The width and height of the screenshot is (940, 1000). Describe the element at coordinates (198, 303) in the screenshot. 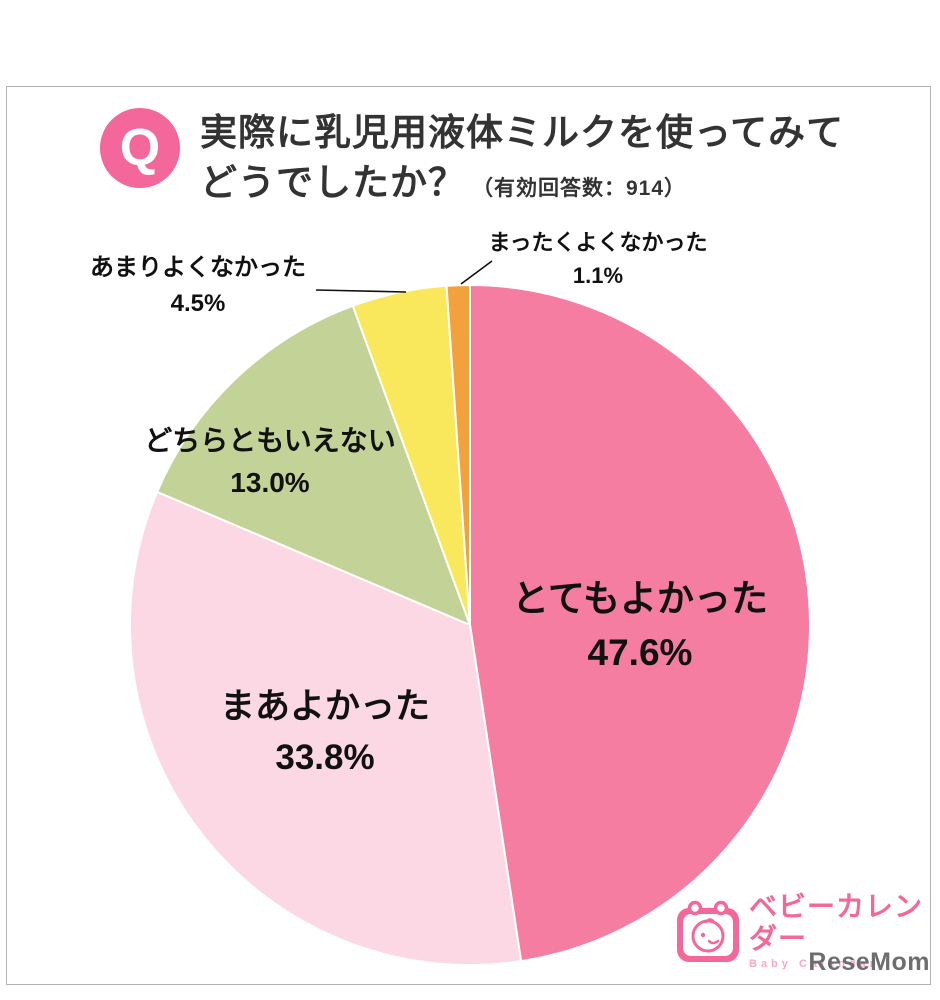

I see `slice-label-pct: 4.5%` at that location.